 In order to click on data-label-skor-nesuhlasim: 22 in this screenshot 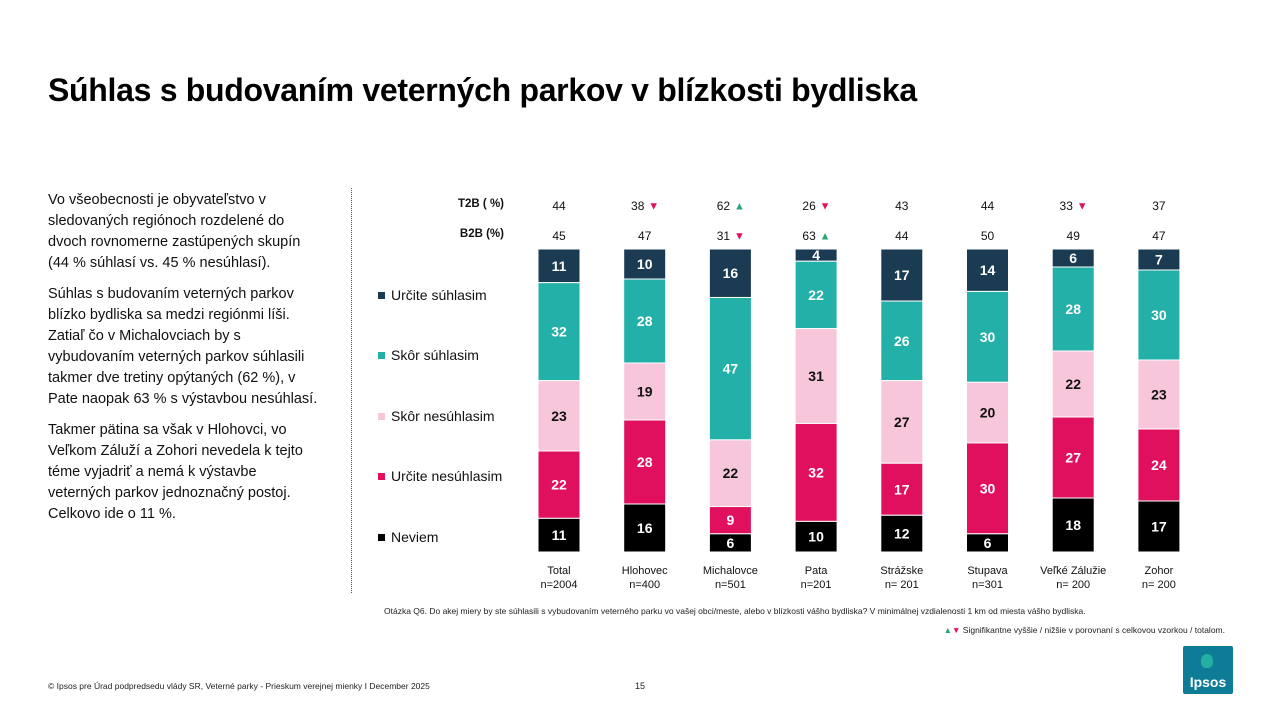, I will do `click(731, 473)`.